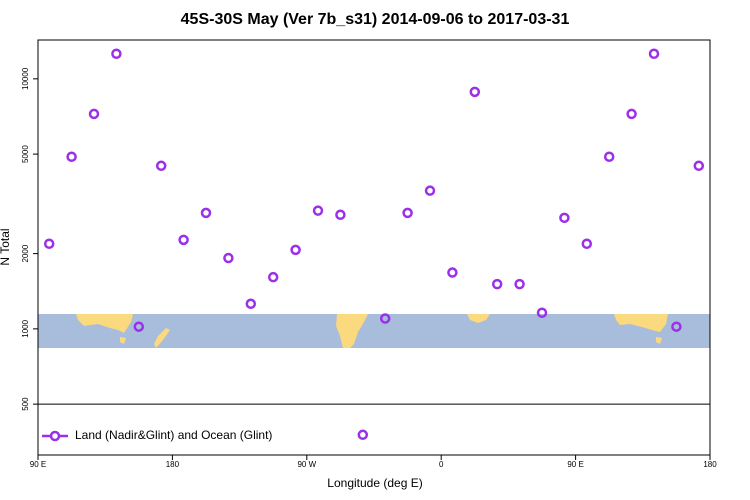 The height and width of the screenshot is (500, 750). I want to click on map-strip, so click(374, 331).